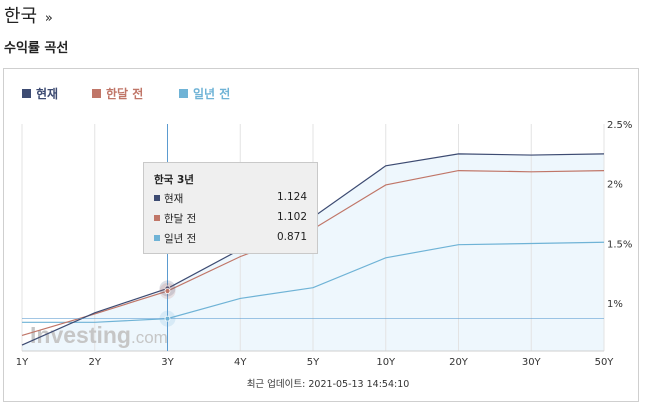 The width and height of the screenshot is (656, 409). Describe the element at coordinates (230, 238) in the screenshot. I see `tooltip-row-year-ago: 일년 전 0.871` at that location.